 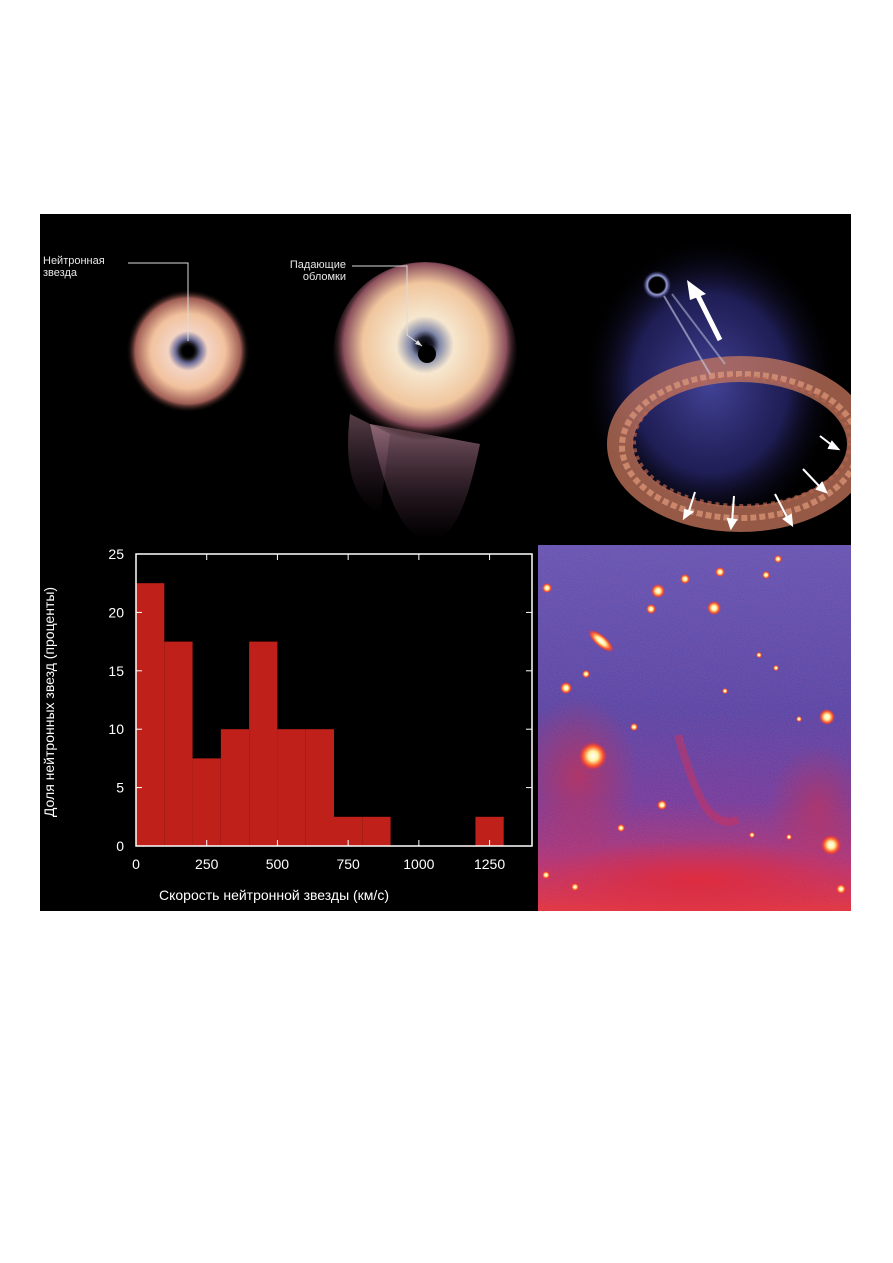 I want to click on label-neutron-star: Нейтронная звезда, so click(x=74, y=267).